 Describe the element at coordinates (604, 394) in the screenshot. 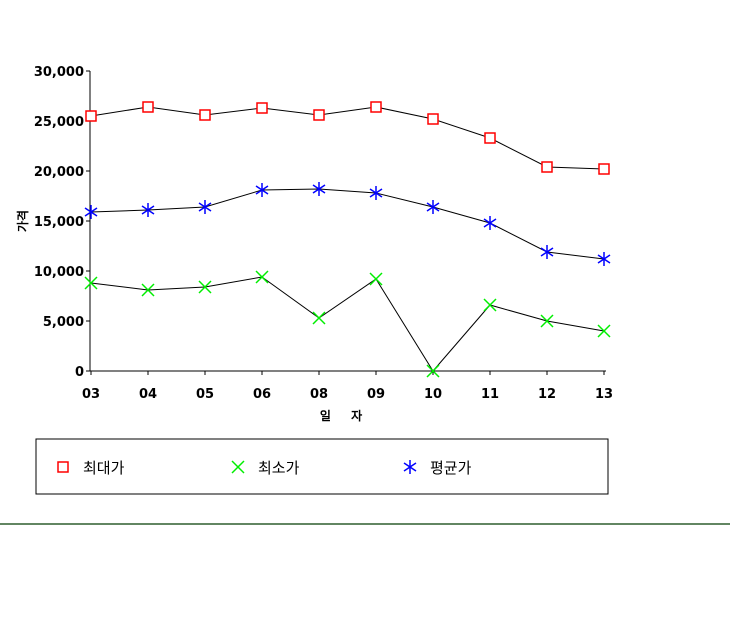

I see `x-tick-label: 13` at that location.